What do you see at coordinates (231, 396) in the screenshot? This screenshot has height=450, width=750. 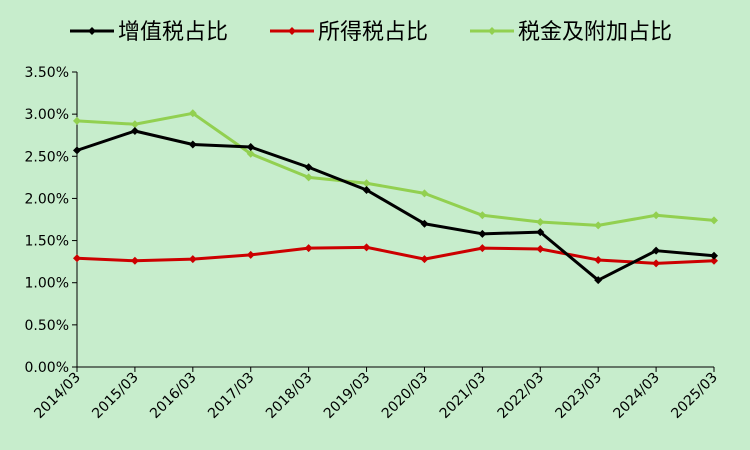 I see `x-tick-label: 2017/03` at bounding box center [231, 396].